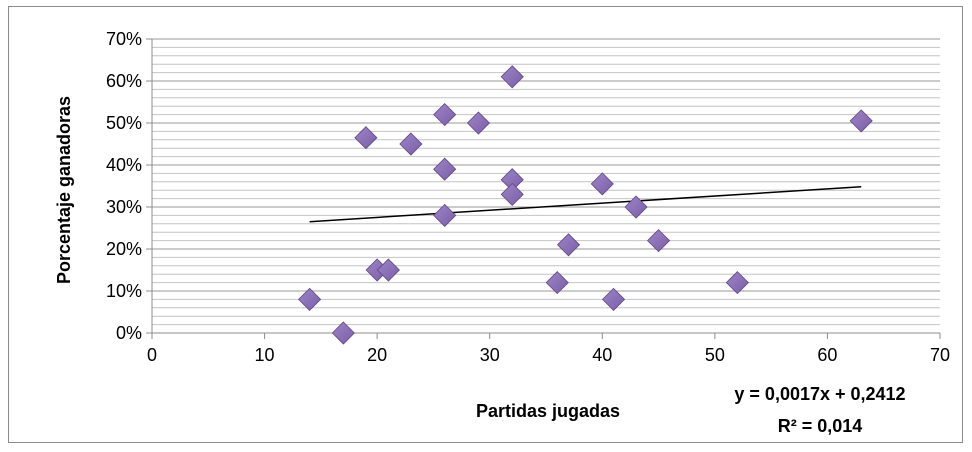  Describe the element at coordinates (602, 355) in the screenshot. I see `x-tick-label: 40` at that location.